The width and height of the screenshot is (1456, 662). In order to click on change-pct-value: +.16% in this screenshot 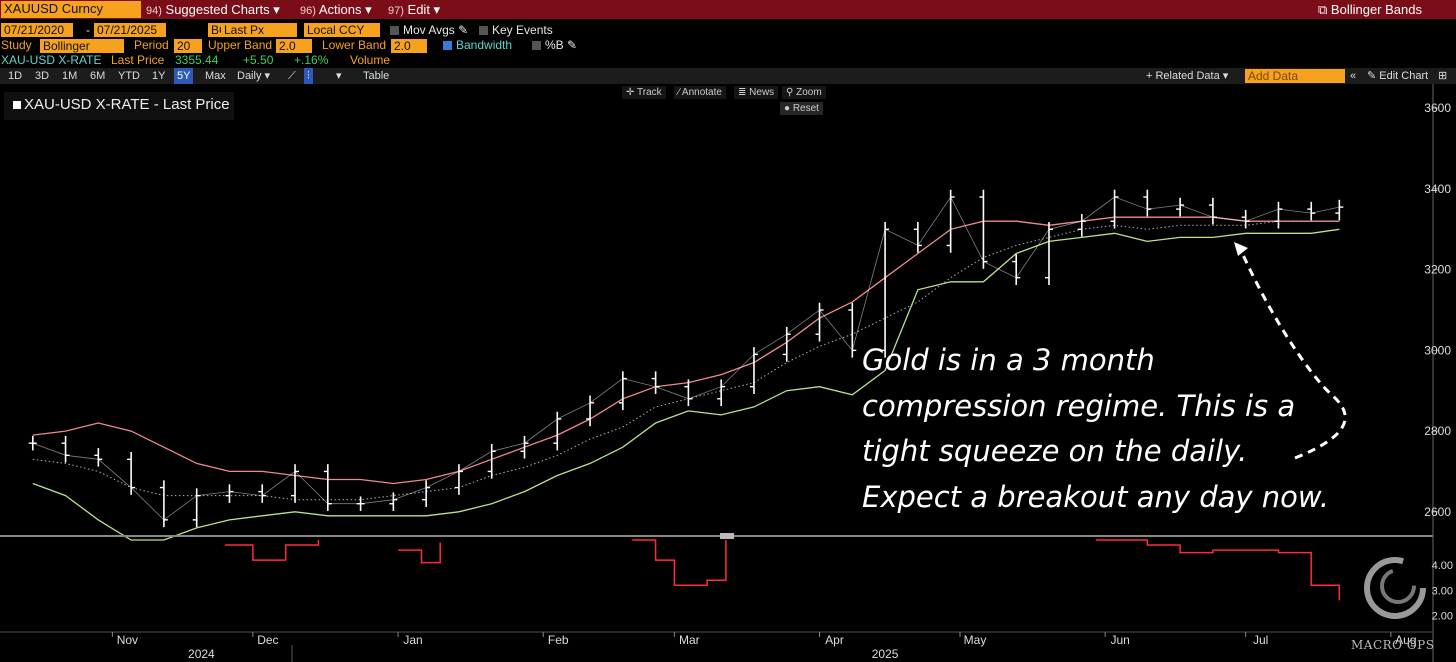, I will do `click(311, 60)`.